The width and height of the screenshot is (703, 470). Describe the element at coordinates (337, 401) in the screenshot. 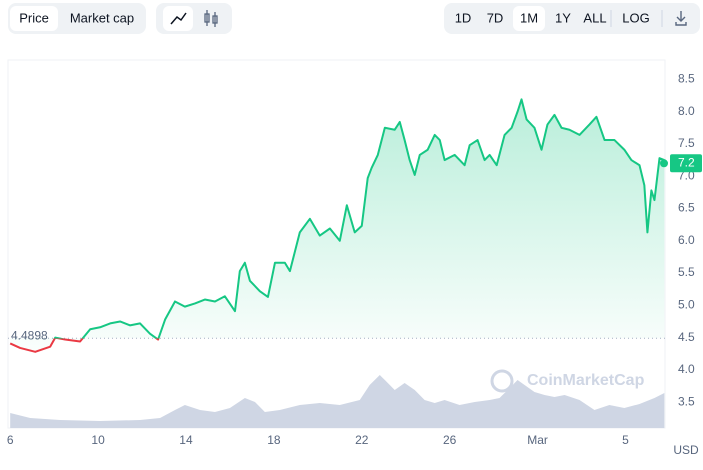

I see `volume-area` at that location.